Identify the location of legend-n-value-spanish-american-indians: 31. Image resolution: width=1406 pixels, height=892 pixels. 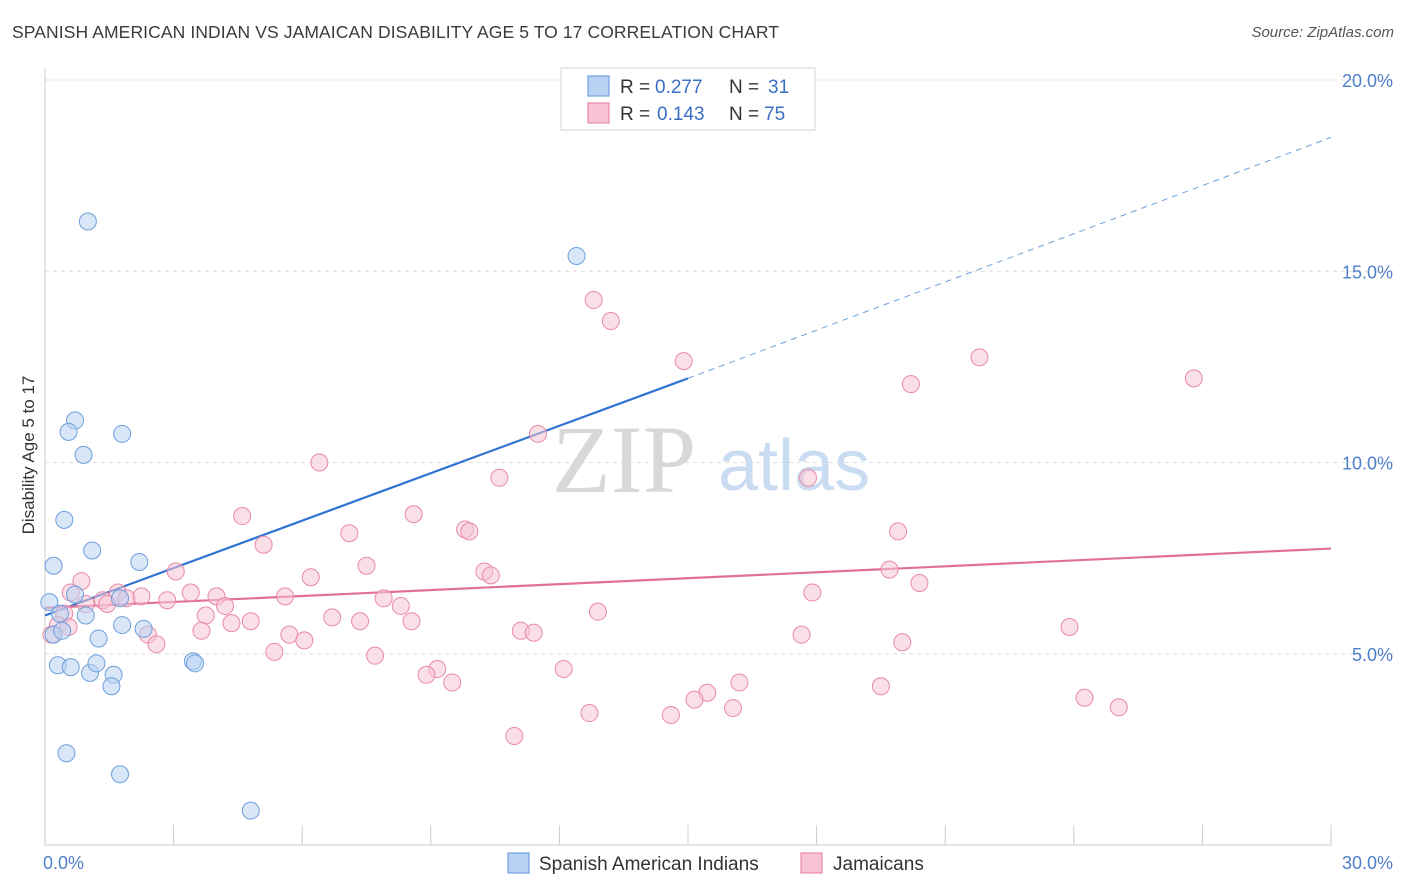
(778, 87).